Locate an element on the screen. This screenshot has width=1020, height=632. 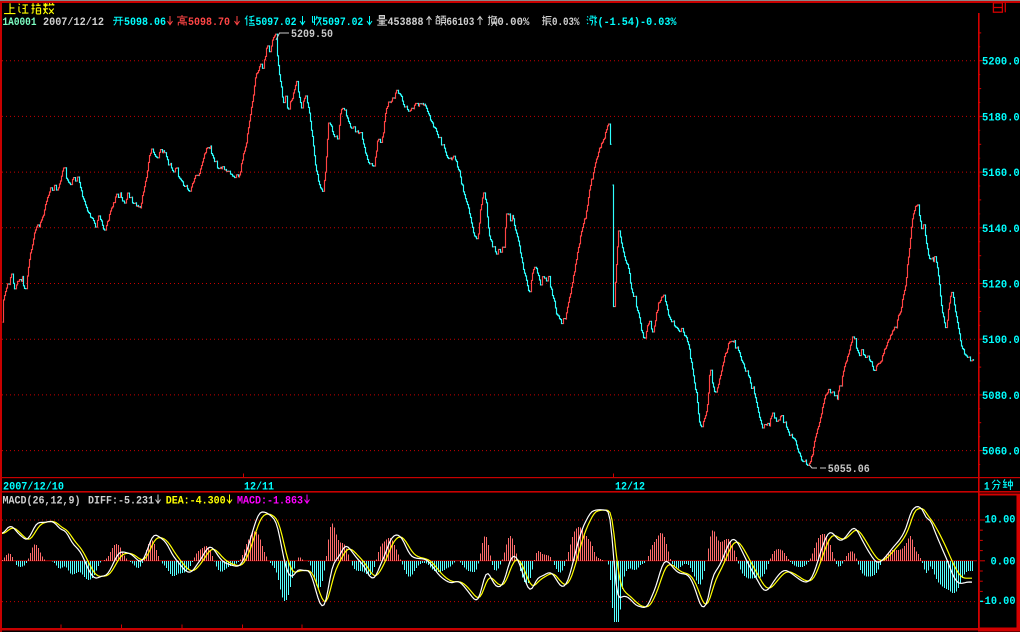
svg-text: 12/12 is located at coordinates (630, 488).